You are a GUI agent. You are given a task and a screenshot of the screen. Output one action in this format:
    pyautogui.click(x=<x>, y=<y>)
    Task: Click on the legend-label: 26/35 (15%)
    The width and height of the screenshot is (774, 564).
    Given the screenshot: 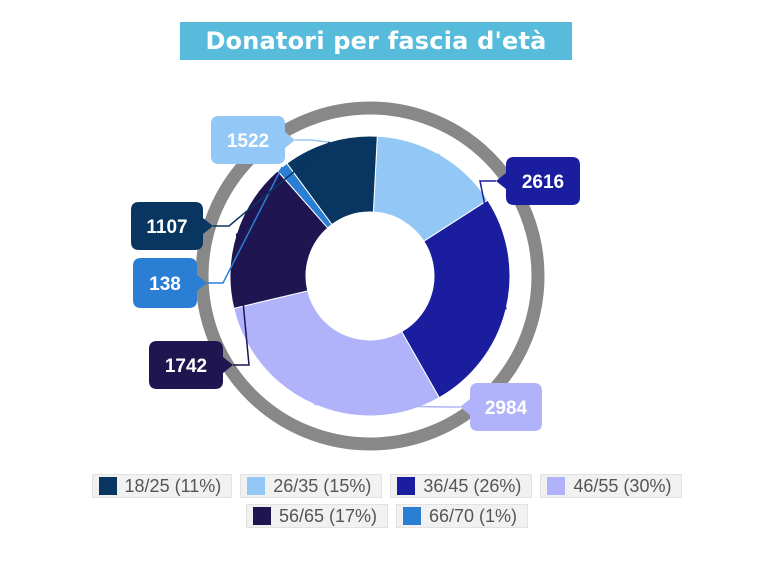 What is the action you would take?
    pyautogui.click(x=322, y=485)
    